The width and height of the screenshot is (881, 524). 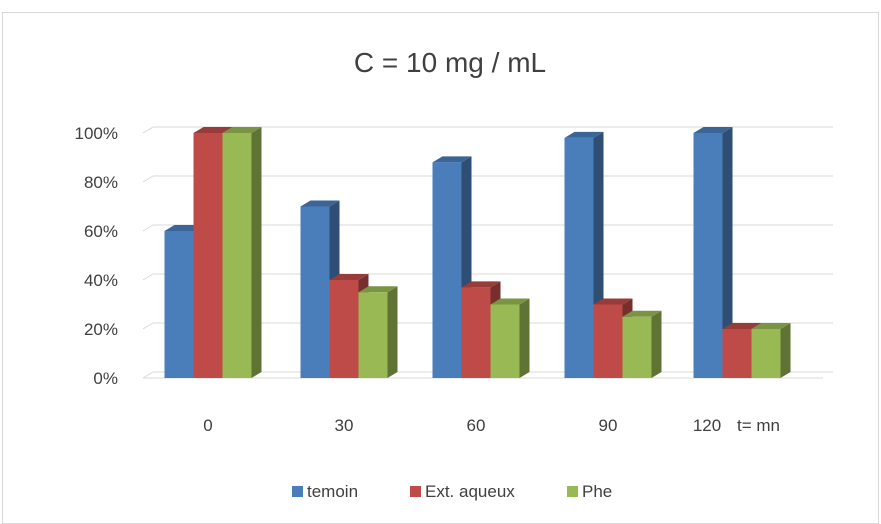 What do you see at coordinates (96, 133) in the screenshot?
I see `y-tick-label: 100%` at bounding box center [96, 133].